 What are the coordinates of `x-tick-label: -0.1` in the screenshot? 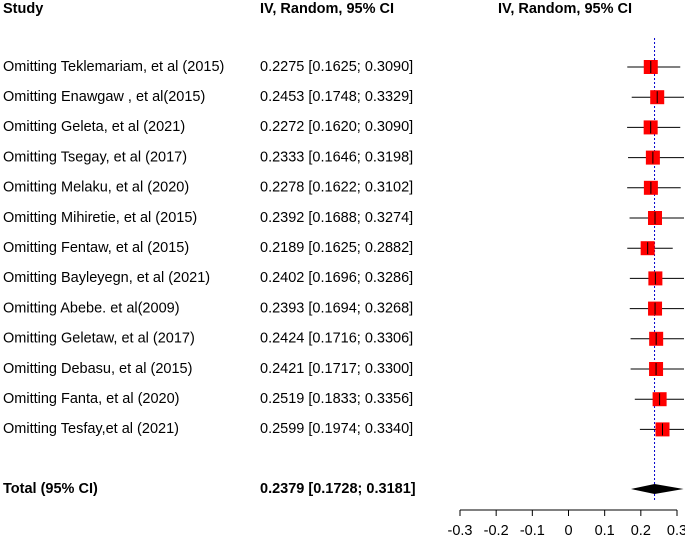 It's located at (532, 531).